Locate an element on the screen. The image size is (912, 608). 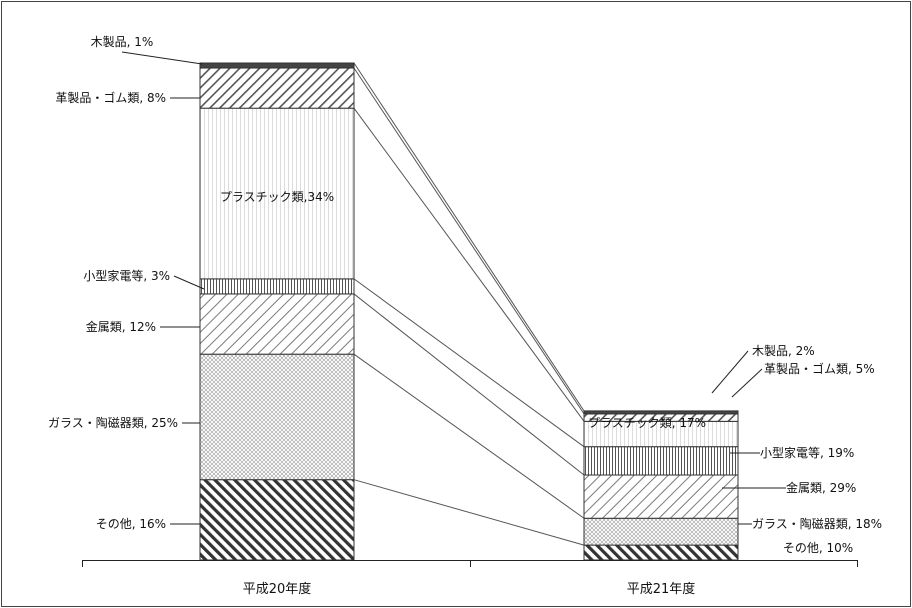
data-label-2-7: 木製品, 2% is located at coordinates (783, 351).